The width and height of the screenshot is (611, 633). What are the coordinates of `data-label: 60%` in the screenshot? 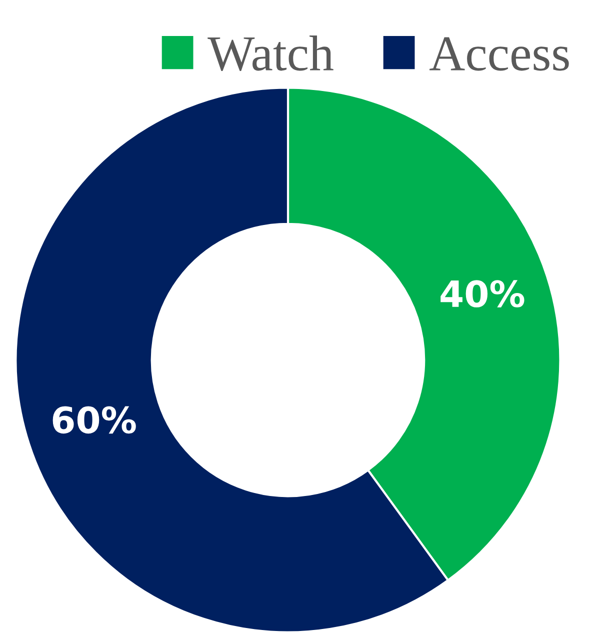 It's located at (94, 420).